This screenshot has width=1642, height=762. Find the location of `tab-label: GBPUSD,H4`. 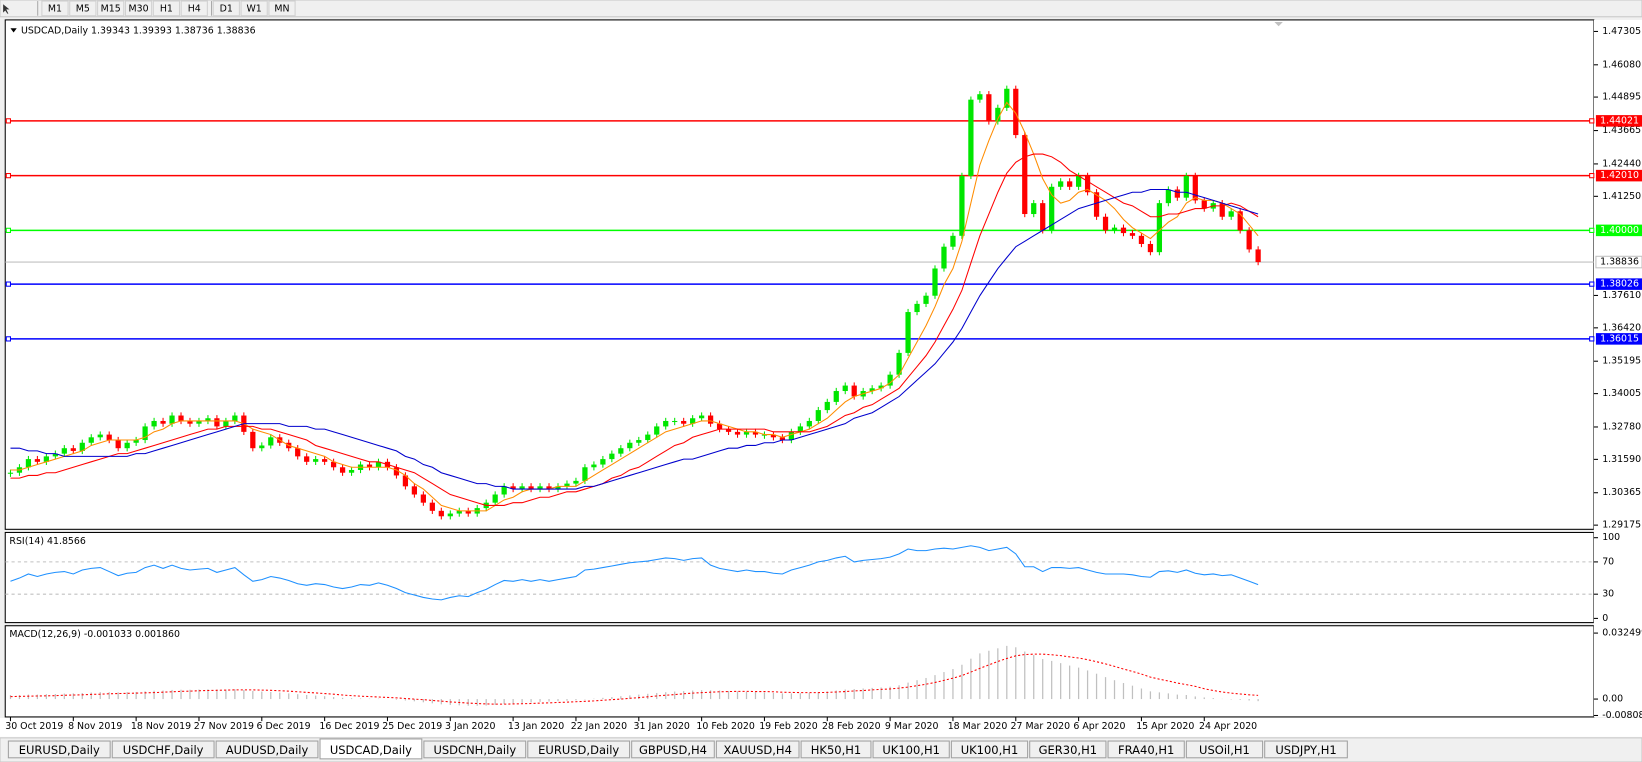

tab-label: GBPUSD,H4 is located at coordinates (673, 750).